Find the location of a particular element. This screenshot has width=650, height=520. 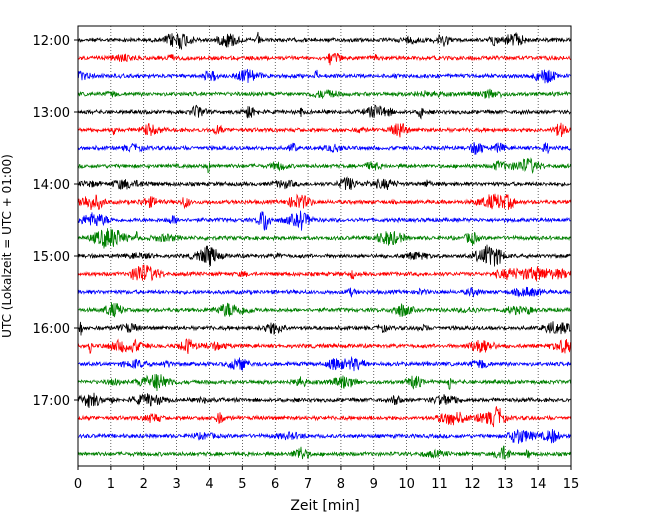

x-tick-label: 4 is located at coordinates (209, 484).